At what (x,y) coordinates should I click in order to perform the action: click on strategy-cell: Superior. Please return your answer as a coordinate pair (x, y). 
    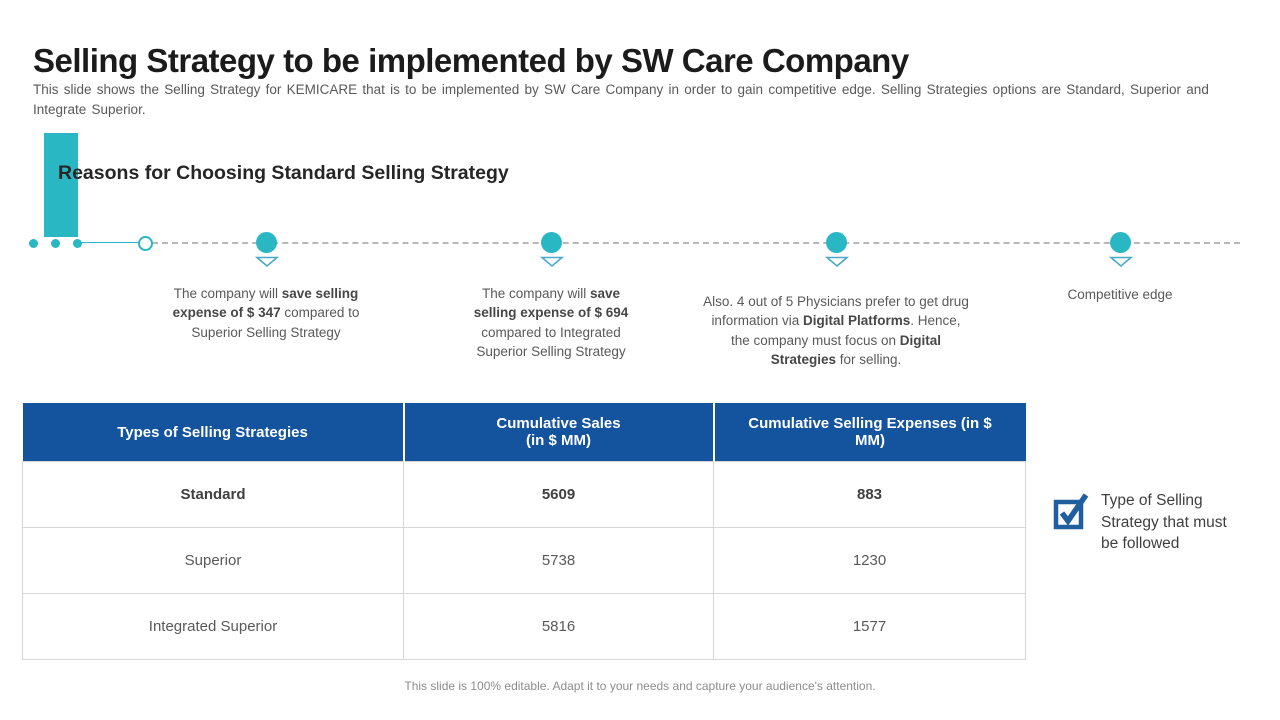
    Looking at the image, I should click on (213, 560).